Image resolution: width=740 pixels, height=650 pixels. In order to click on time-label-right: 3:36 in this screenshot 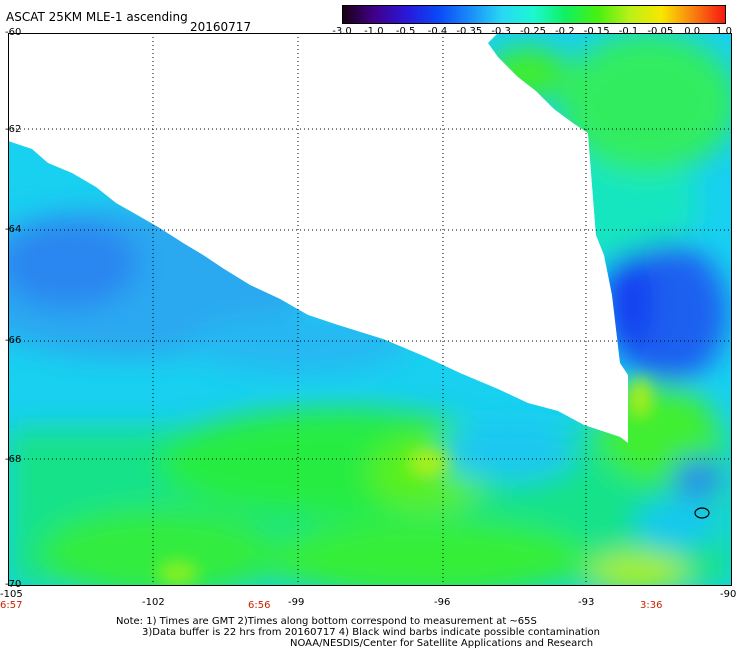, I will do `click(651, 605)`.